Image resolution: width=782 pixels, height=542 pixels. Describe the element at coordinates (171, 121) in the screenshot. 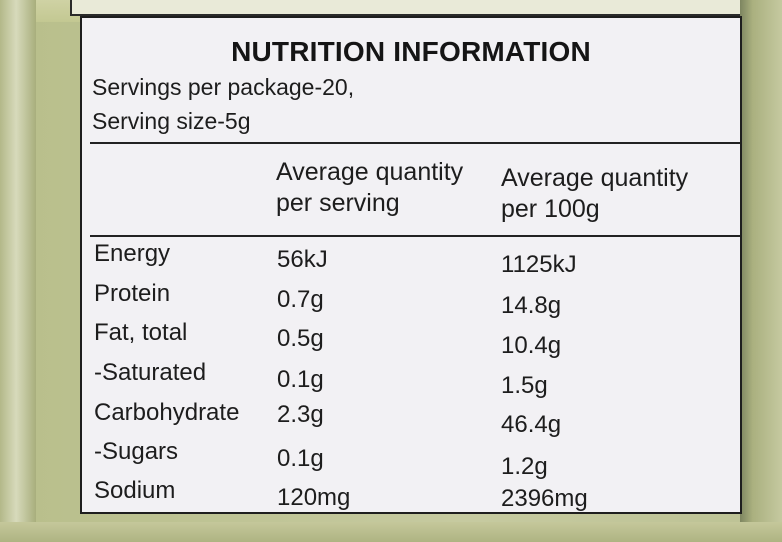

I see `serving-size: Serving size-5g` at that location.